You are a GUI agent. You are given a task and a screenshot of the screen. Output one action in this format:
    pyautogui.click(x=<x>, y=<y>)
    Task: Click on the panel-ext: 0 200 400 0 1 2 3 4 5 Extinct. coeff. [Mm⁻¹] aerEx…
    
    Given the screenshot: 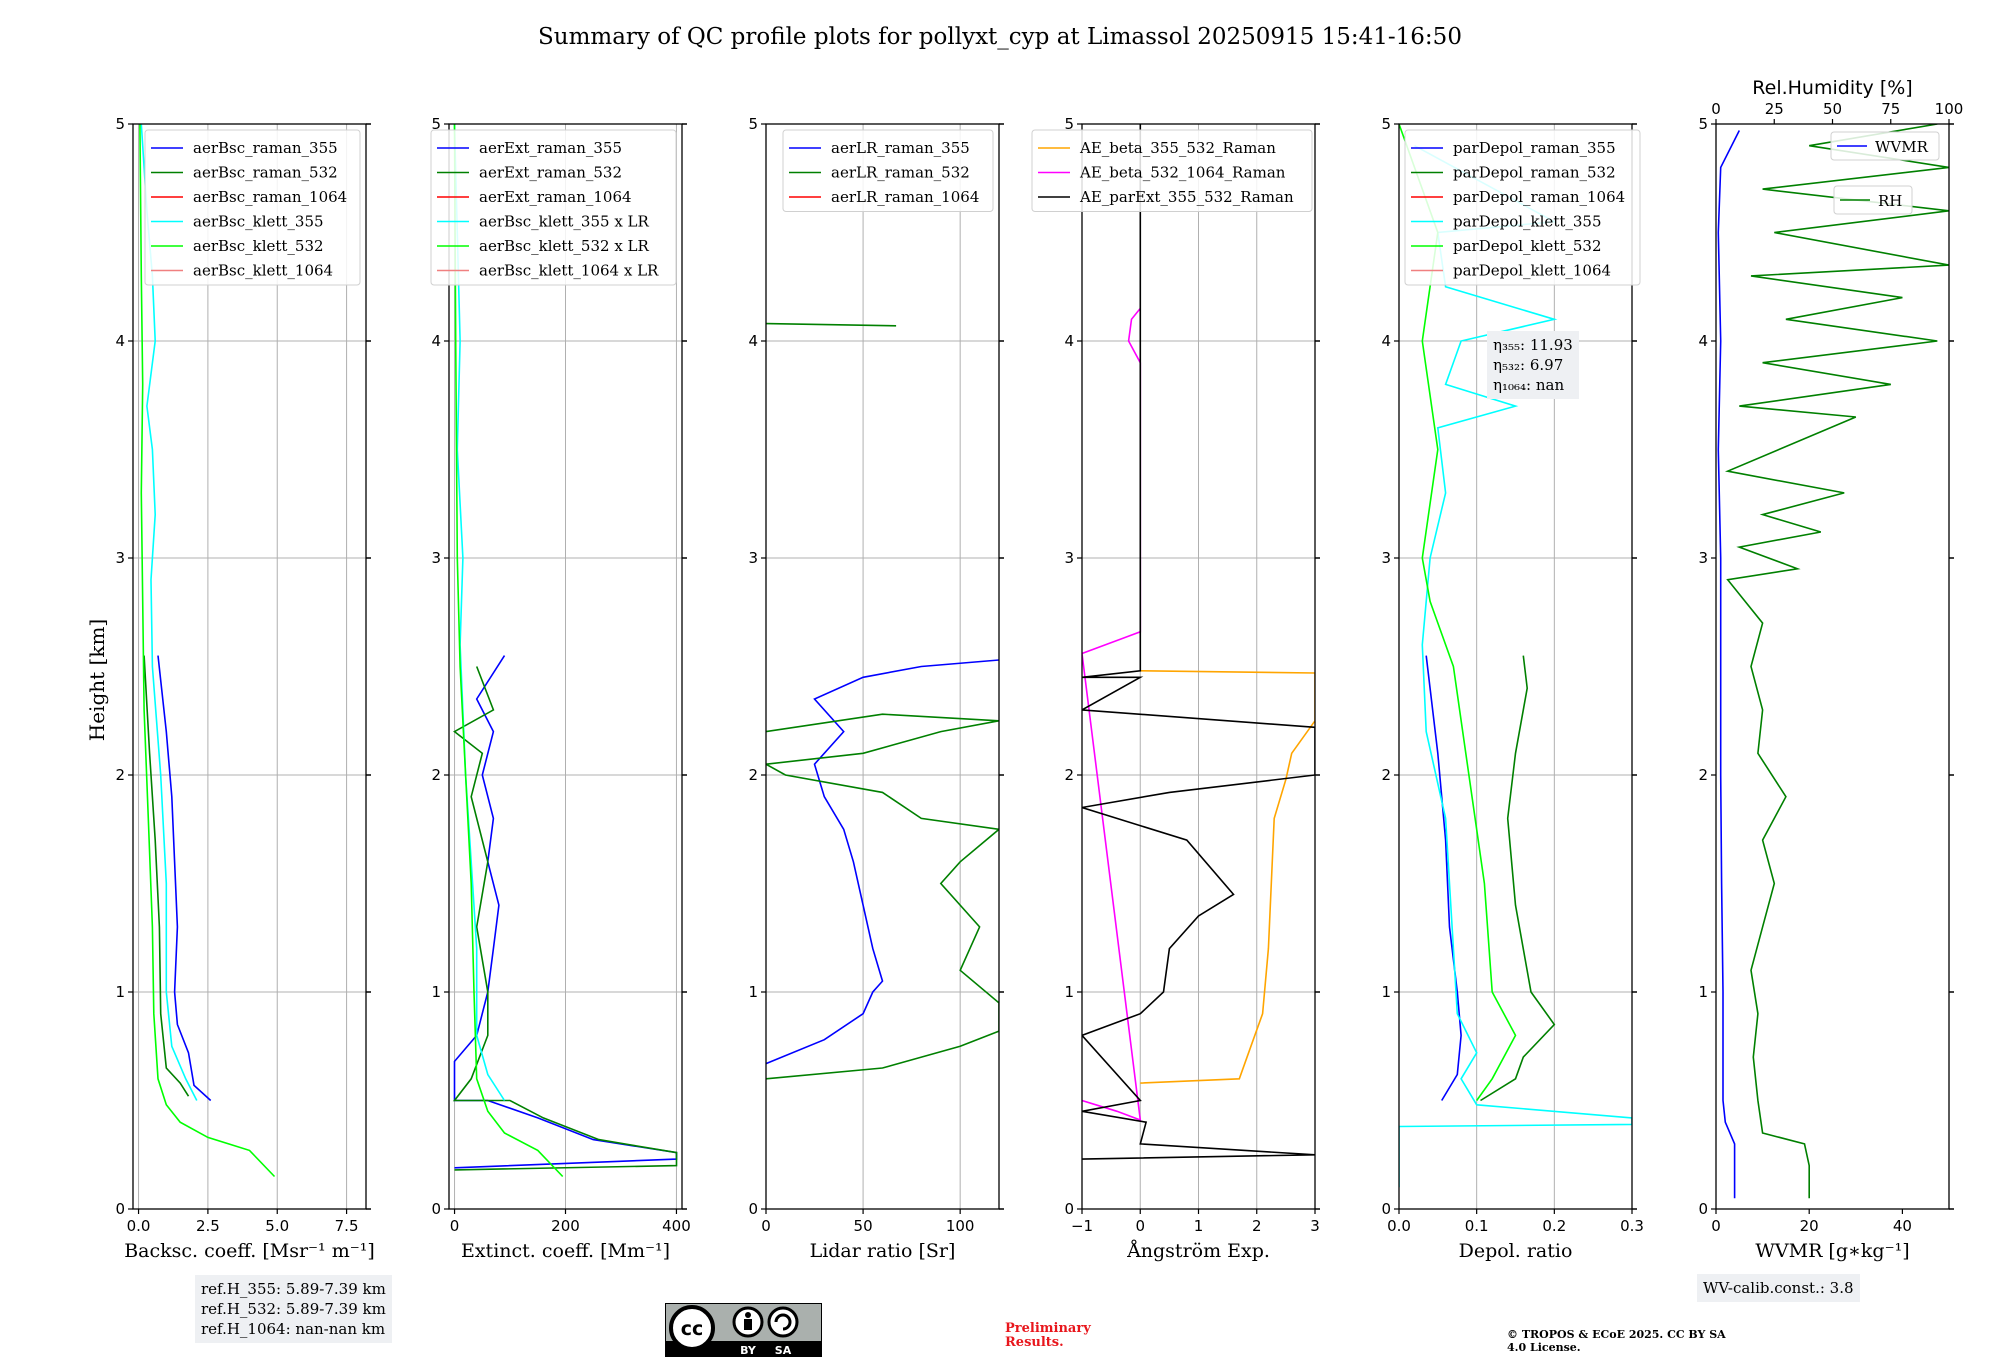 What is the action you would take?
    pyautogui.click(x=560, y=688)
    